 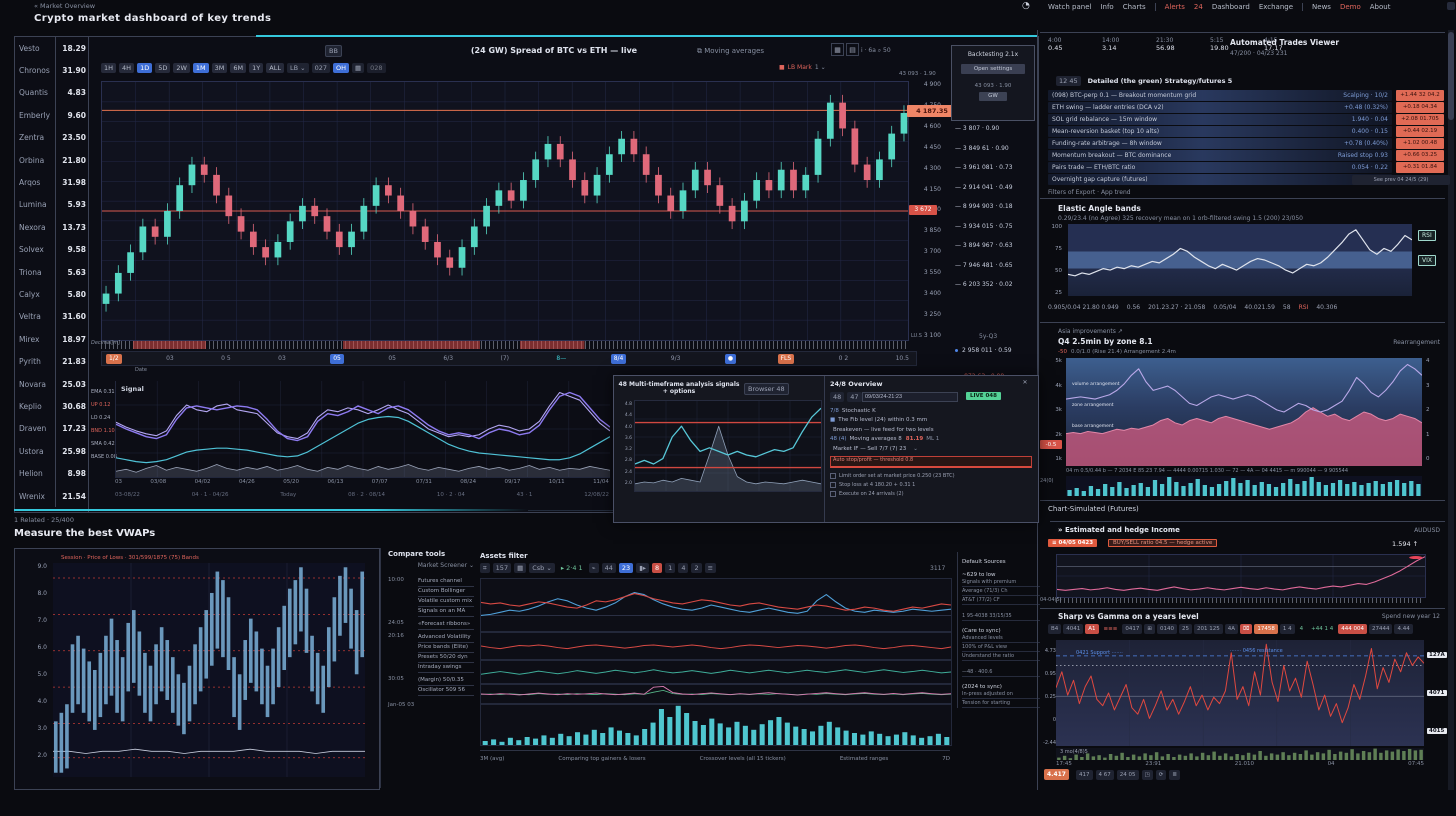 I want to click on sharp-chip: 17458, so click(x=1266, y=629).